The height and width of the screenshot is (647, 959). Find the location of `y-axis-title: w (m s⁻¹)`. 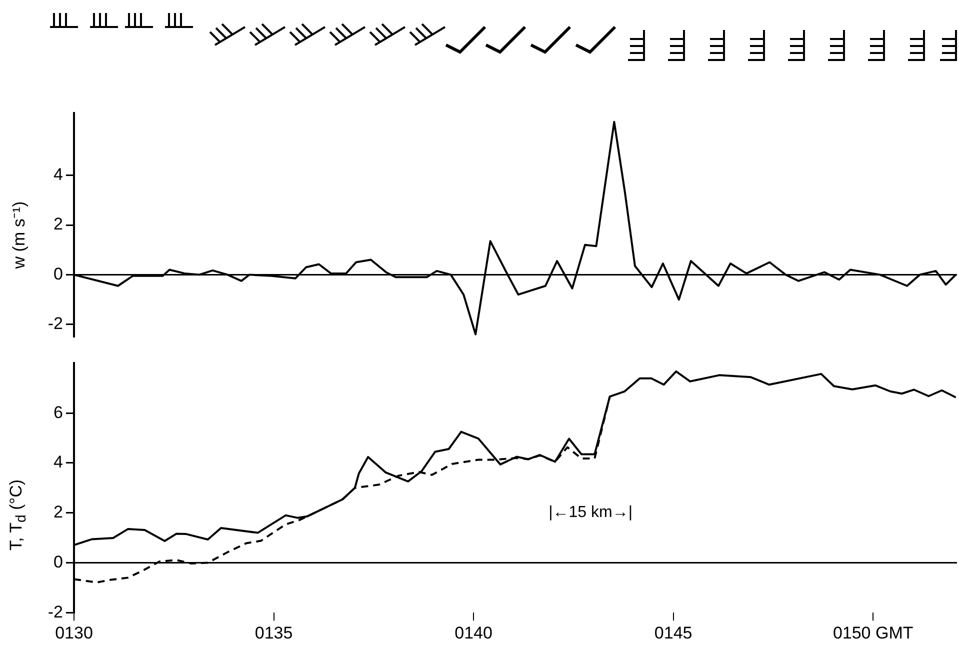

y-axis-title: w (m s⁻¹) is located at coordinates (19, 235).